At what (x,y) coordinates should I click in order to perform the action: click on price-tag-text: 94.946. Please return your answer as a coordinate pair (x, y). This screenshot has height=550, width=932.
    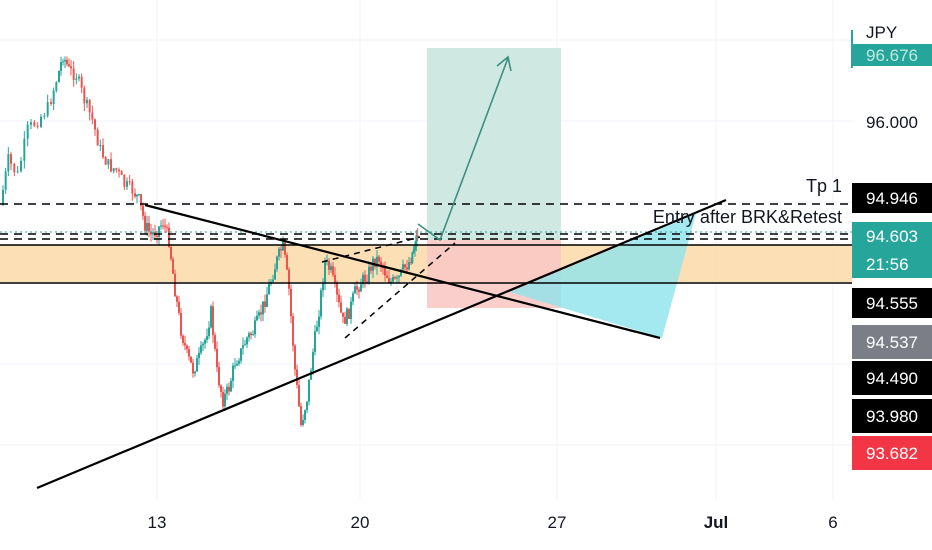
    Looking at the image, I should click on (892, 198).